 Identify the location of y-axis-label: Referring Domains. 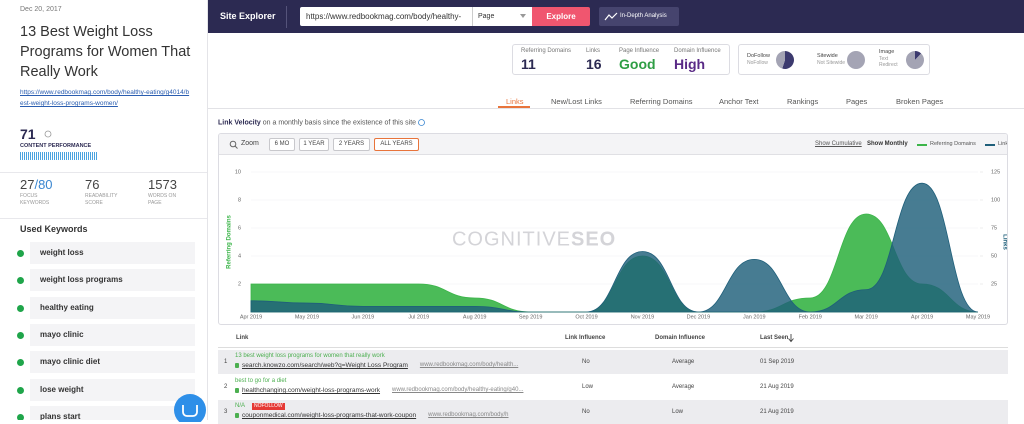
(230, 242).